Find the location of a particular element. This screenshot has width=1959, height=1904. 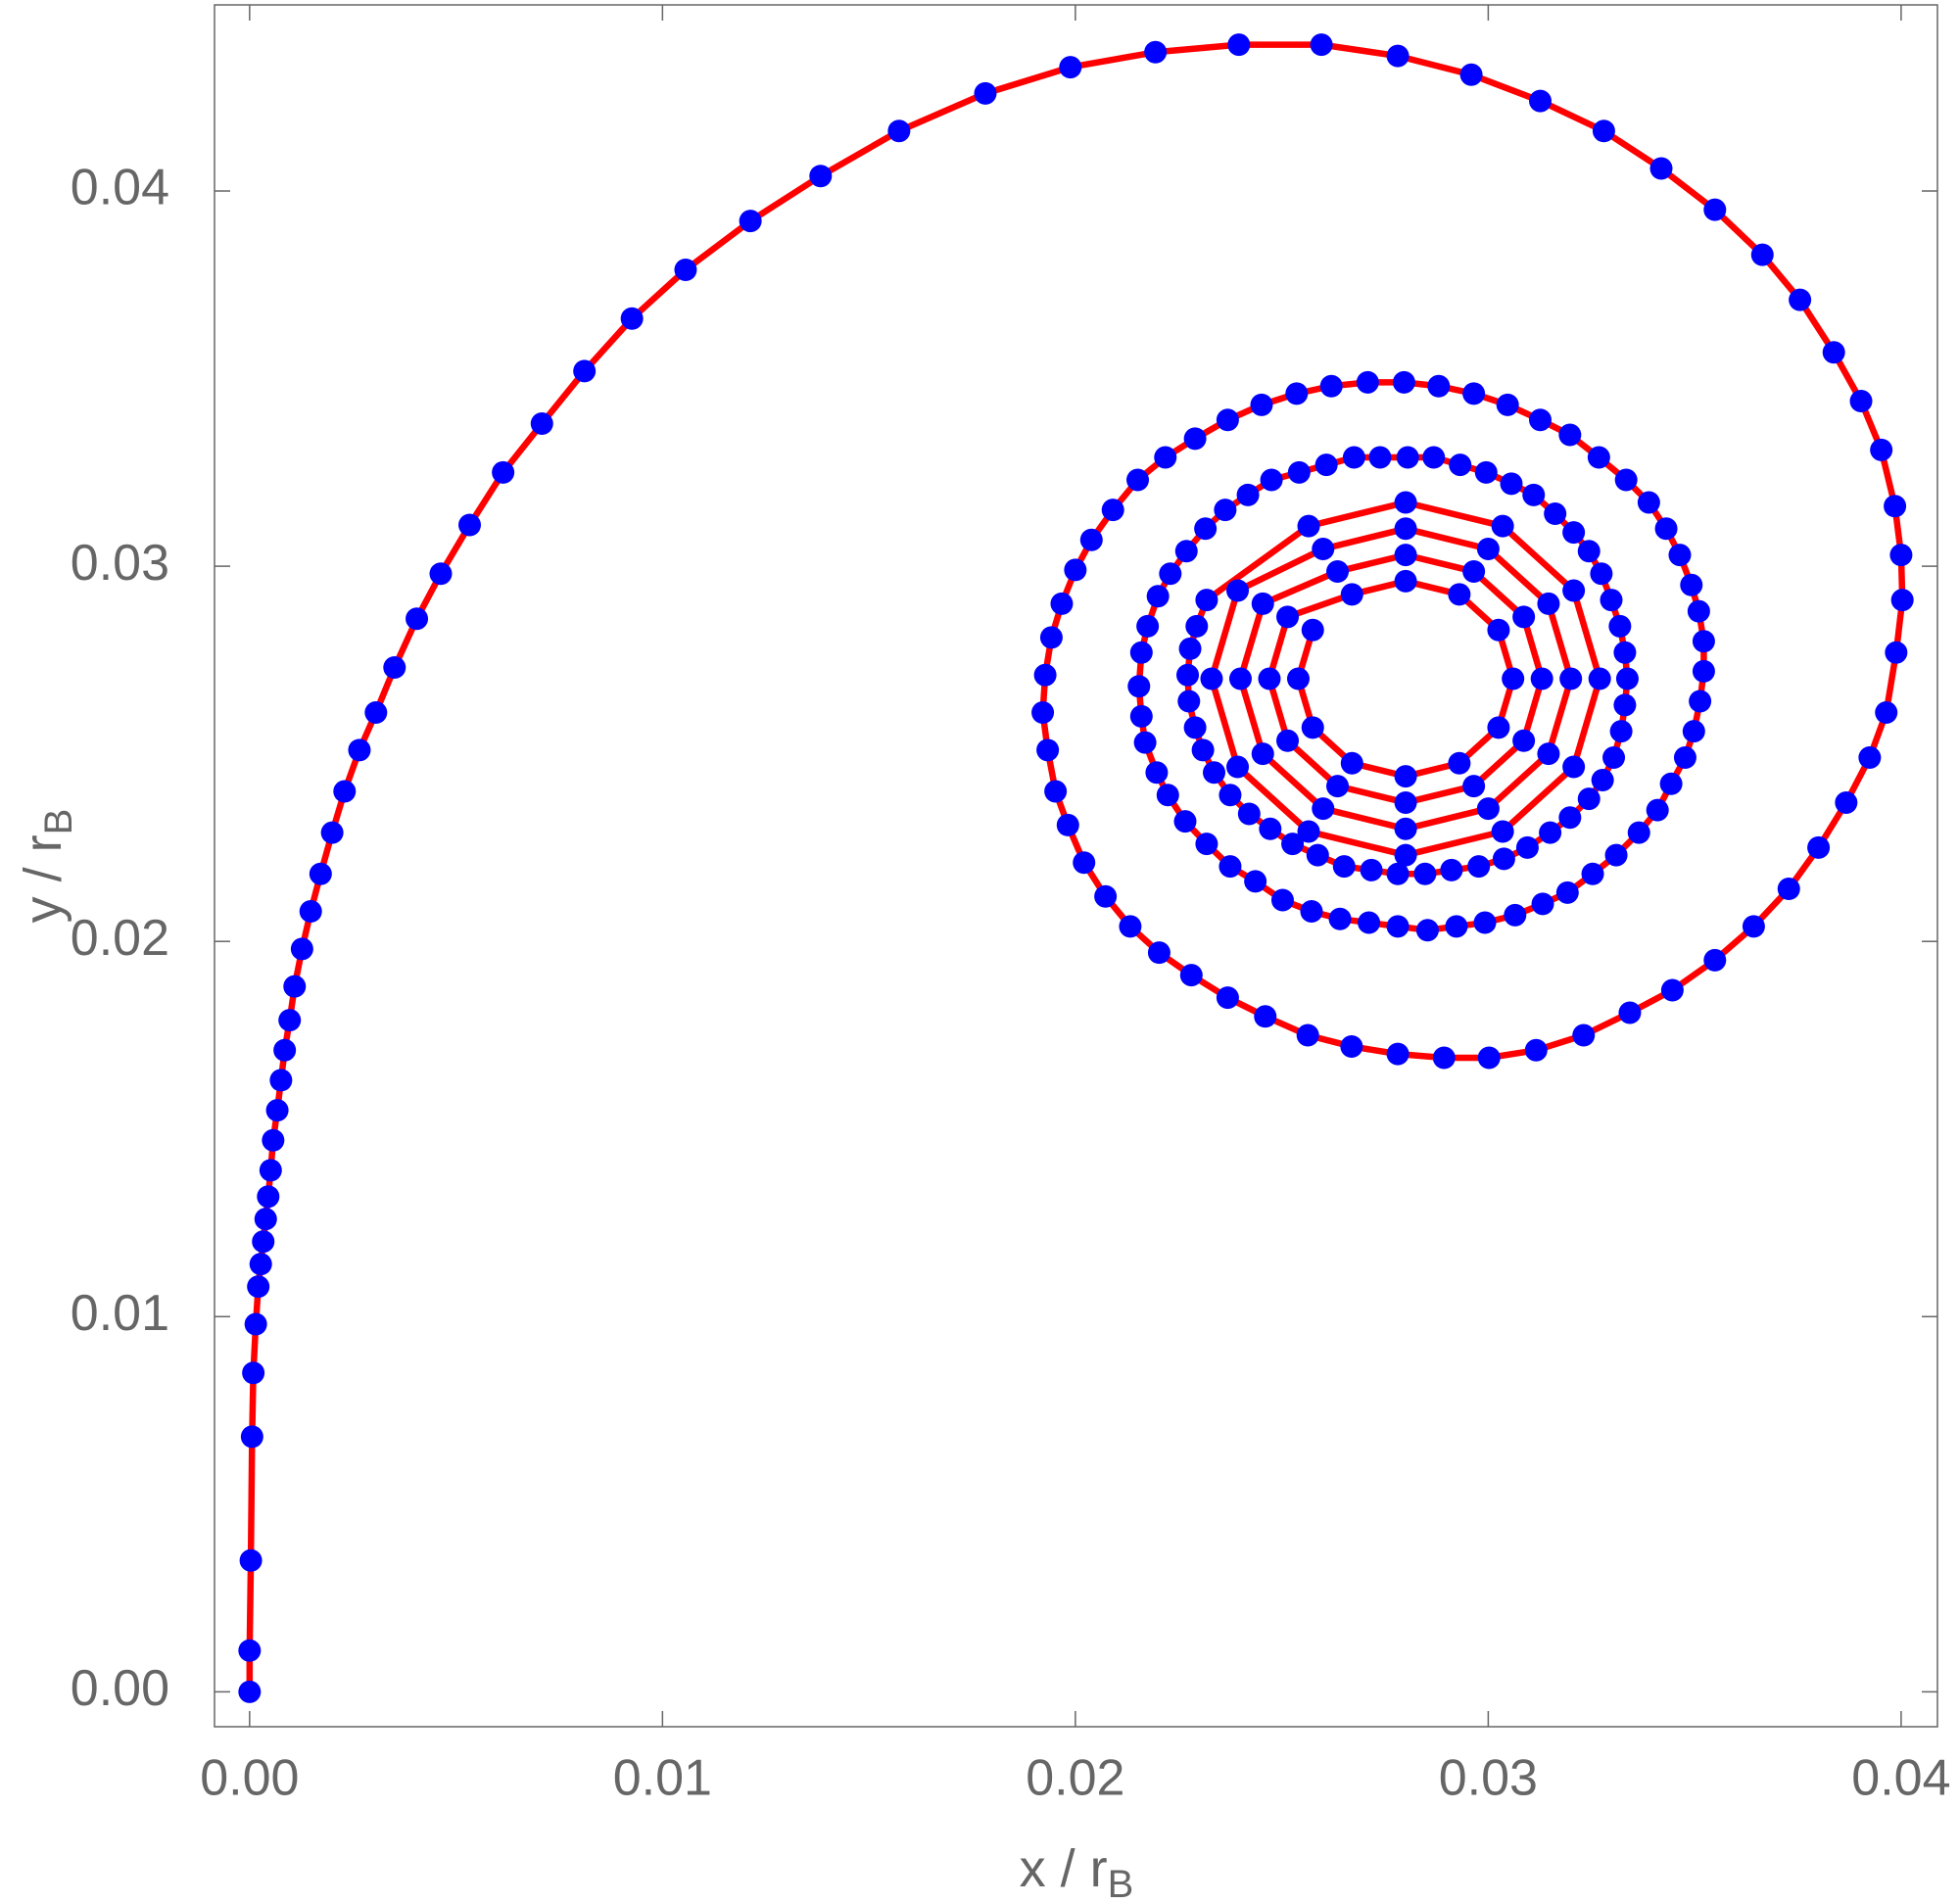

y-axis-title-subscript: B is located at coordinates (58, 822).